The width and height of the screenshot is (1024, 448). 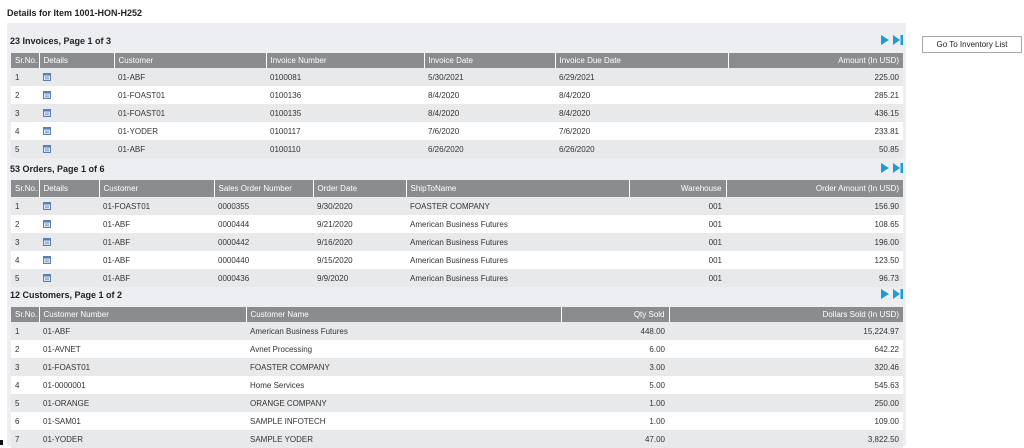 I want to click on table-cell: ORANGE COMPANY, so click(x=403, y=403).